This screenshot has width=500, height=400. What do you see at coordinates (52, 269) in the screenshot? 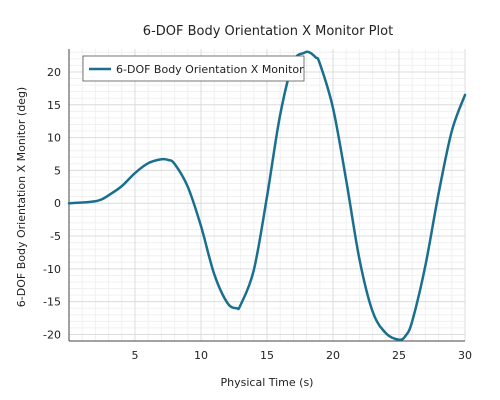
I see `y-tick-label: -10` at bounding box center [52, 269].